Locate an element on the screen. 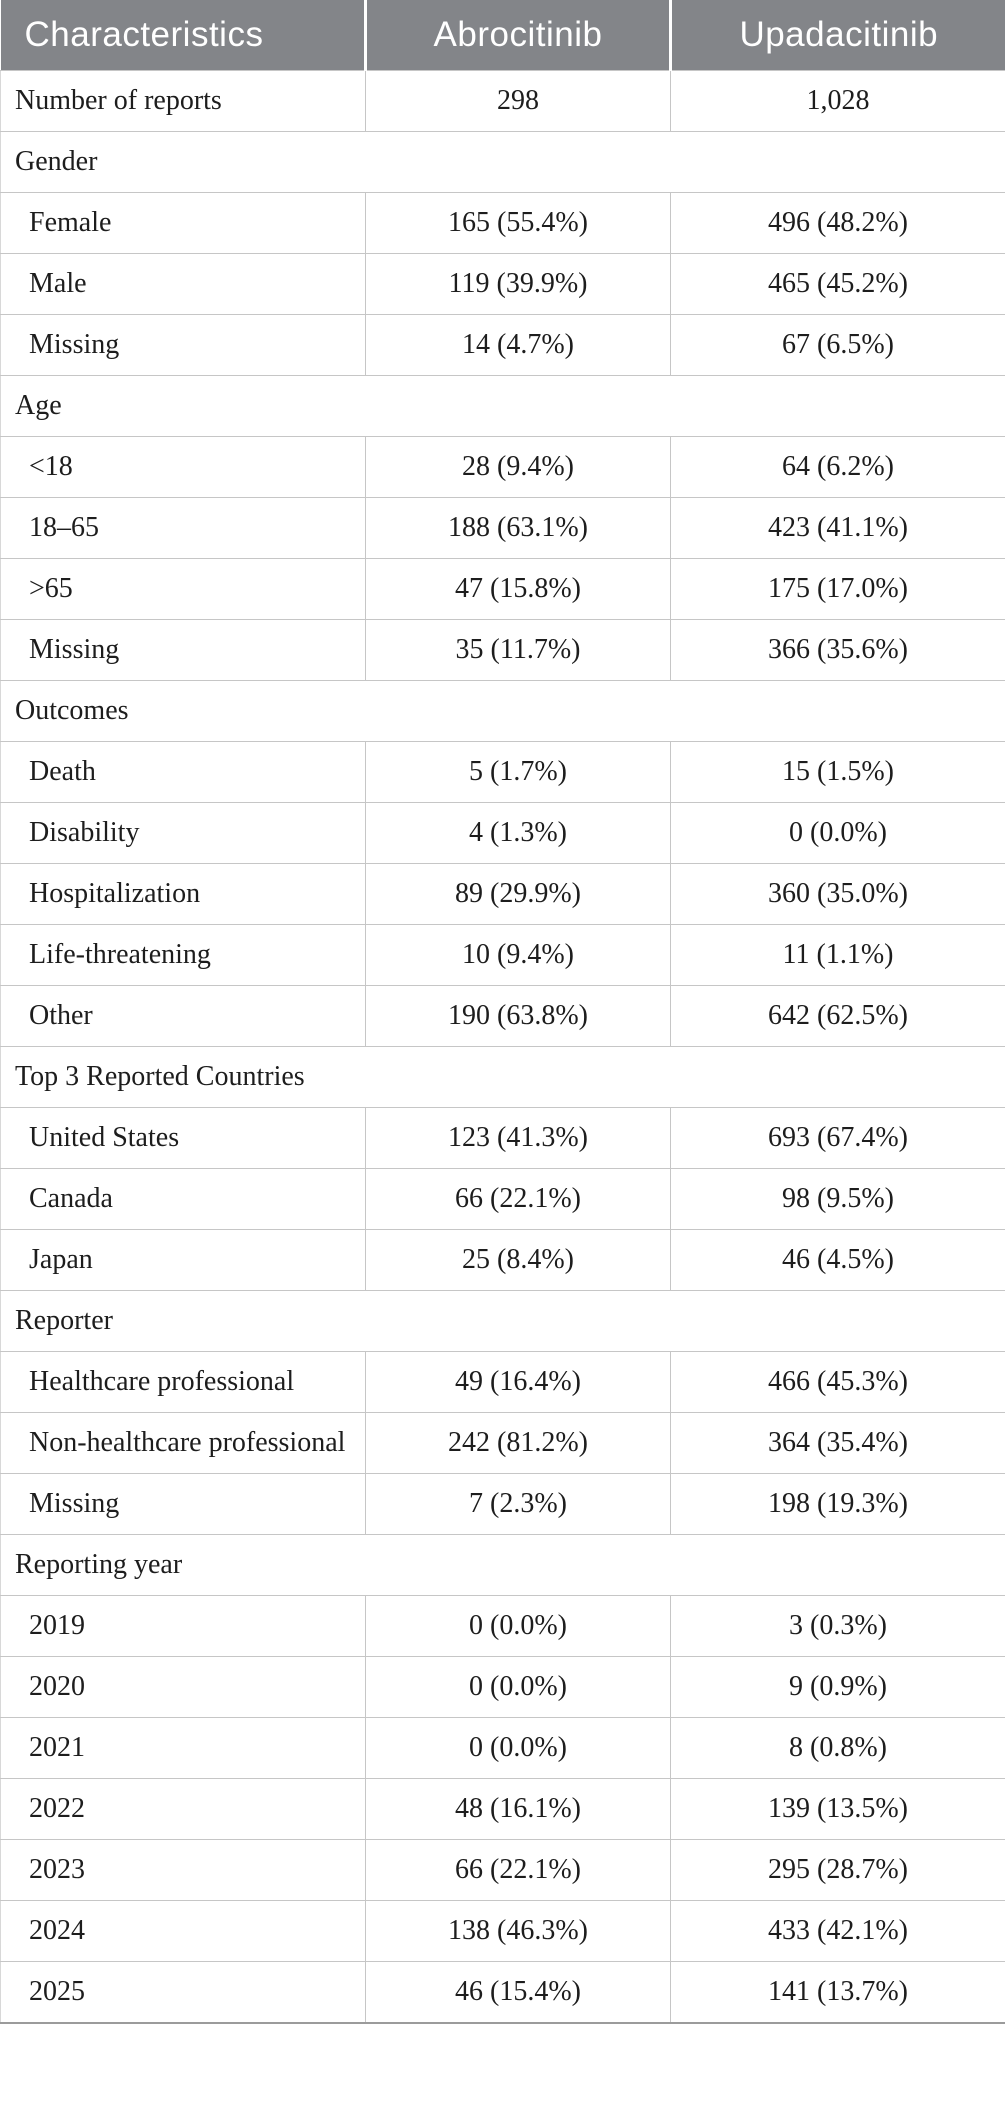  value-cell-upadacitinib: 466 (45.3%) is located at coordinates (837, 1382).